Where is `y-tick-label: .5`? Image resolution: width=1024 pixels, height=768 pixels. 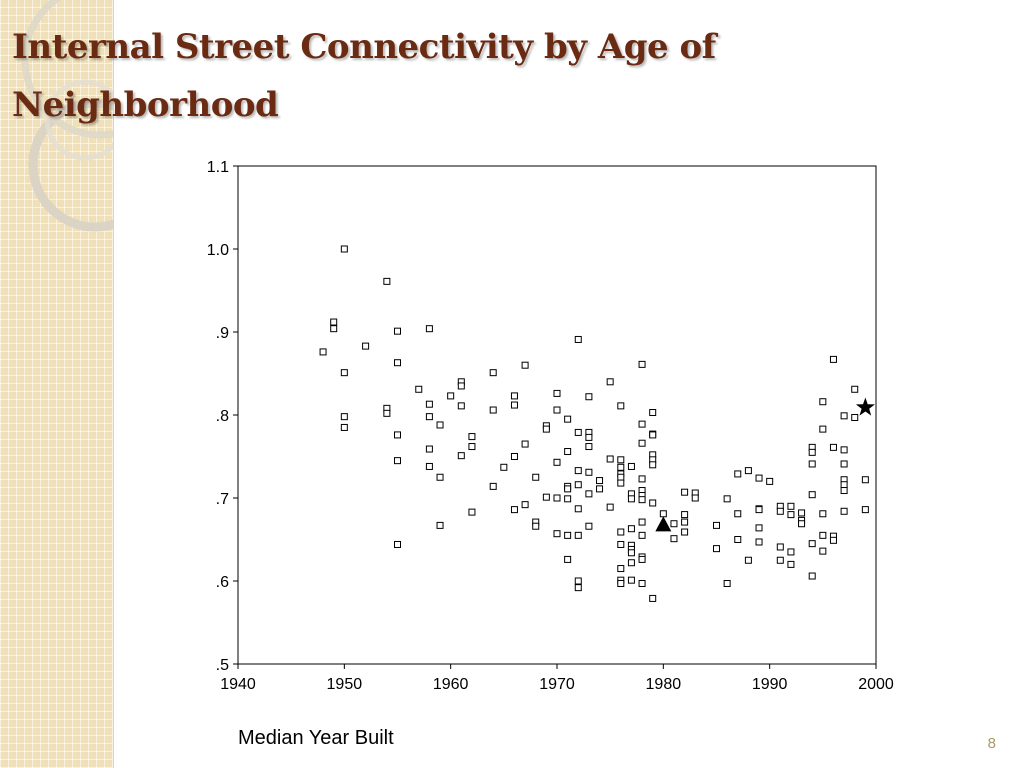
y-tick-label: .5 is located at coordinates (222, 665).